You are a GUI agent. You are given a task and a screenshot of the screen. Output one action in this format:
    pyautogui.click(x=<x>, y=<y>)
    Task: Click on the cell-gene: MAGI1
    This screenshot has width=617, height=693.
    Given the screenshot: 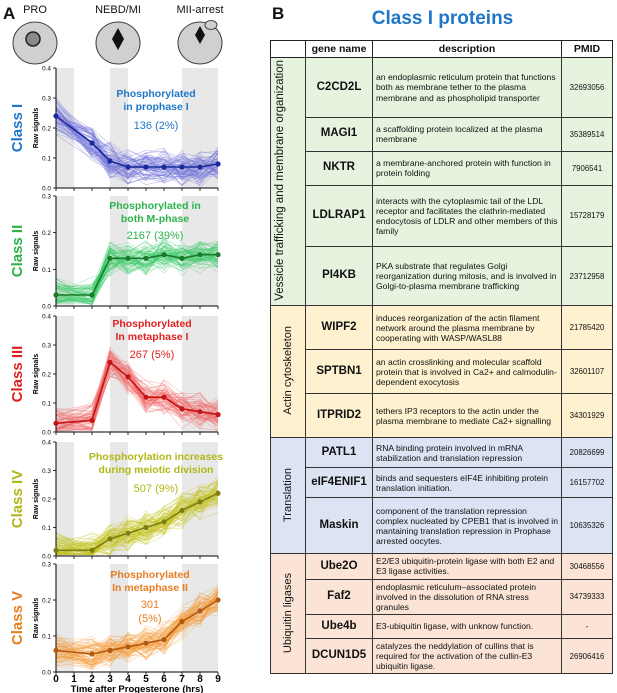 What is the action you would take?
    pyautogui.click(x=339, y=134)
    